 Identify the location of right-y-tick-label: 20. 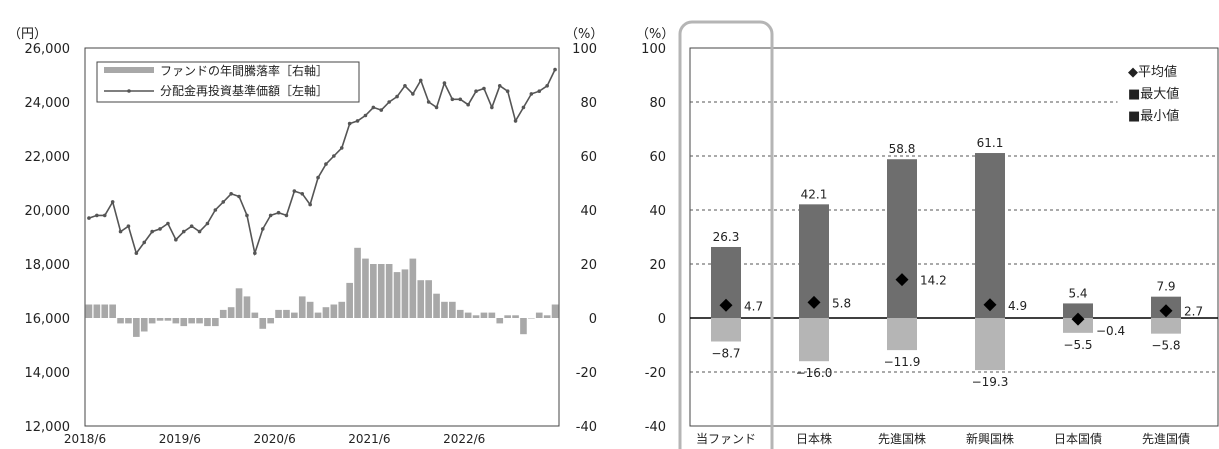
(588, 265).